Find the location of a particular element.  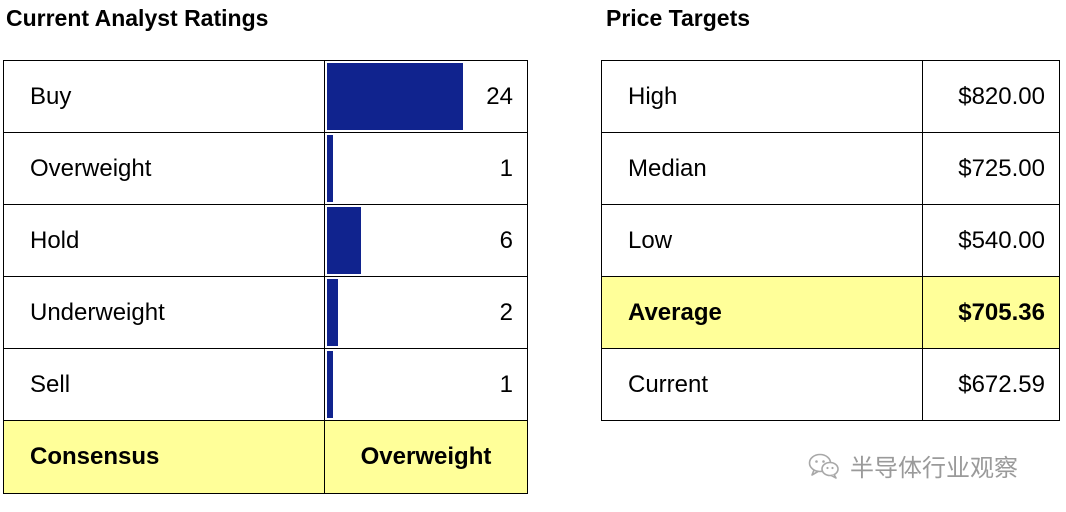

consensus-row: Consensus Overweight is located at coordinates (265, 457).